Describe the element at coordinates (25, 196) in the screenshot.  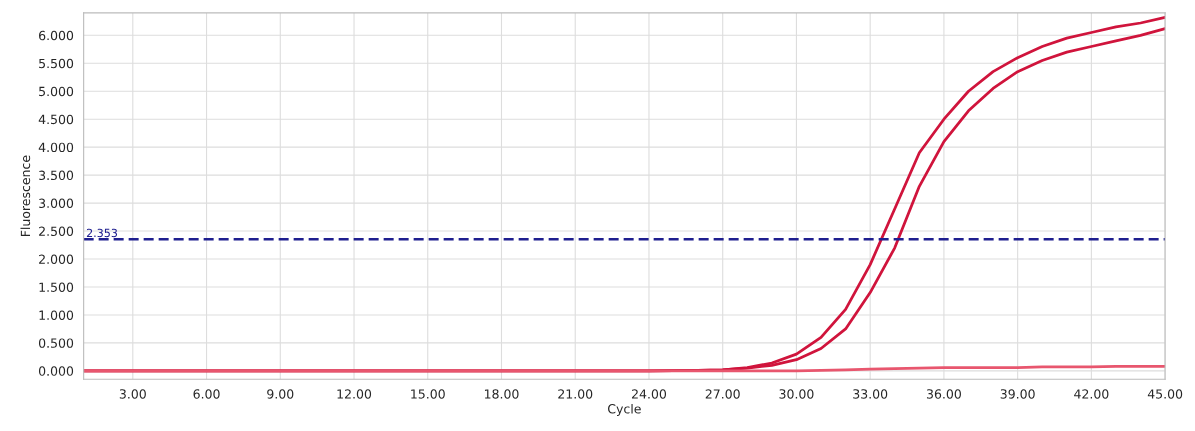
I see `y-axis-title: Fluorescence` at that location.